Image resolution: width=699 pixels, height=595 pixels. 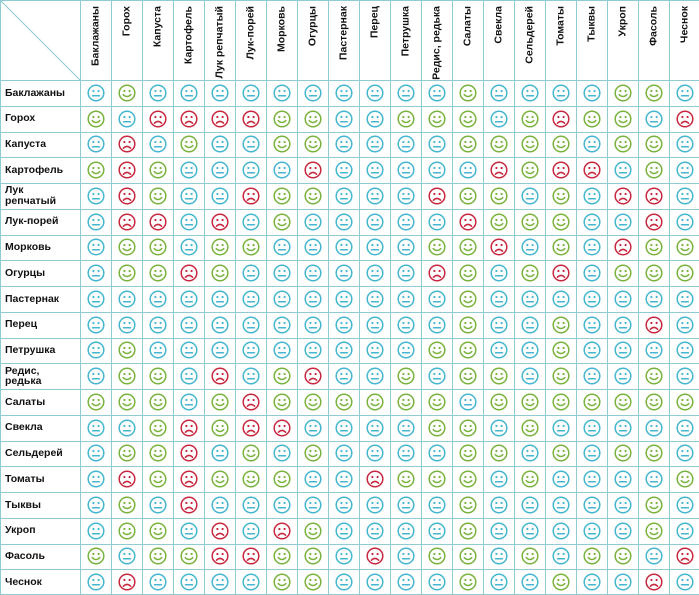 I want to click on row-header: Тыквы, so click(x=40, y=505).